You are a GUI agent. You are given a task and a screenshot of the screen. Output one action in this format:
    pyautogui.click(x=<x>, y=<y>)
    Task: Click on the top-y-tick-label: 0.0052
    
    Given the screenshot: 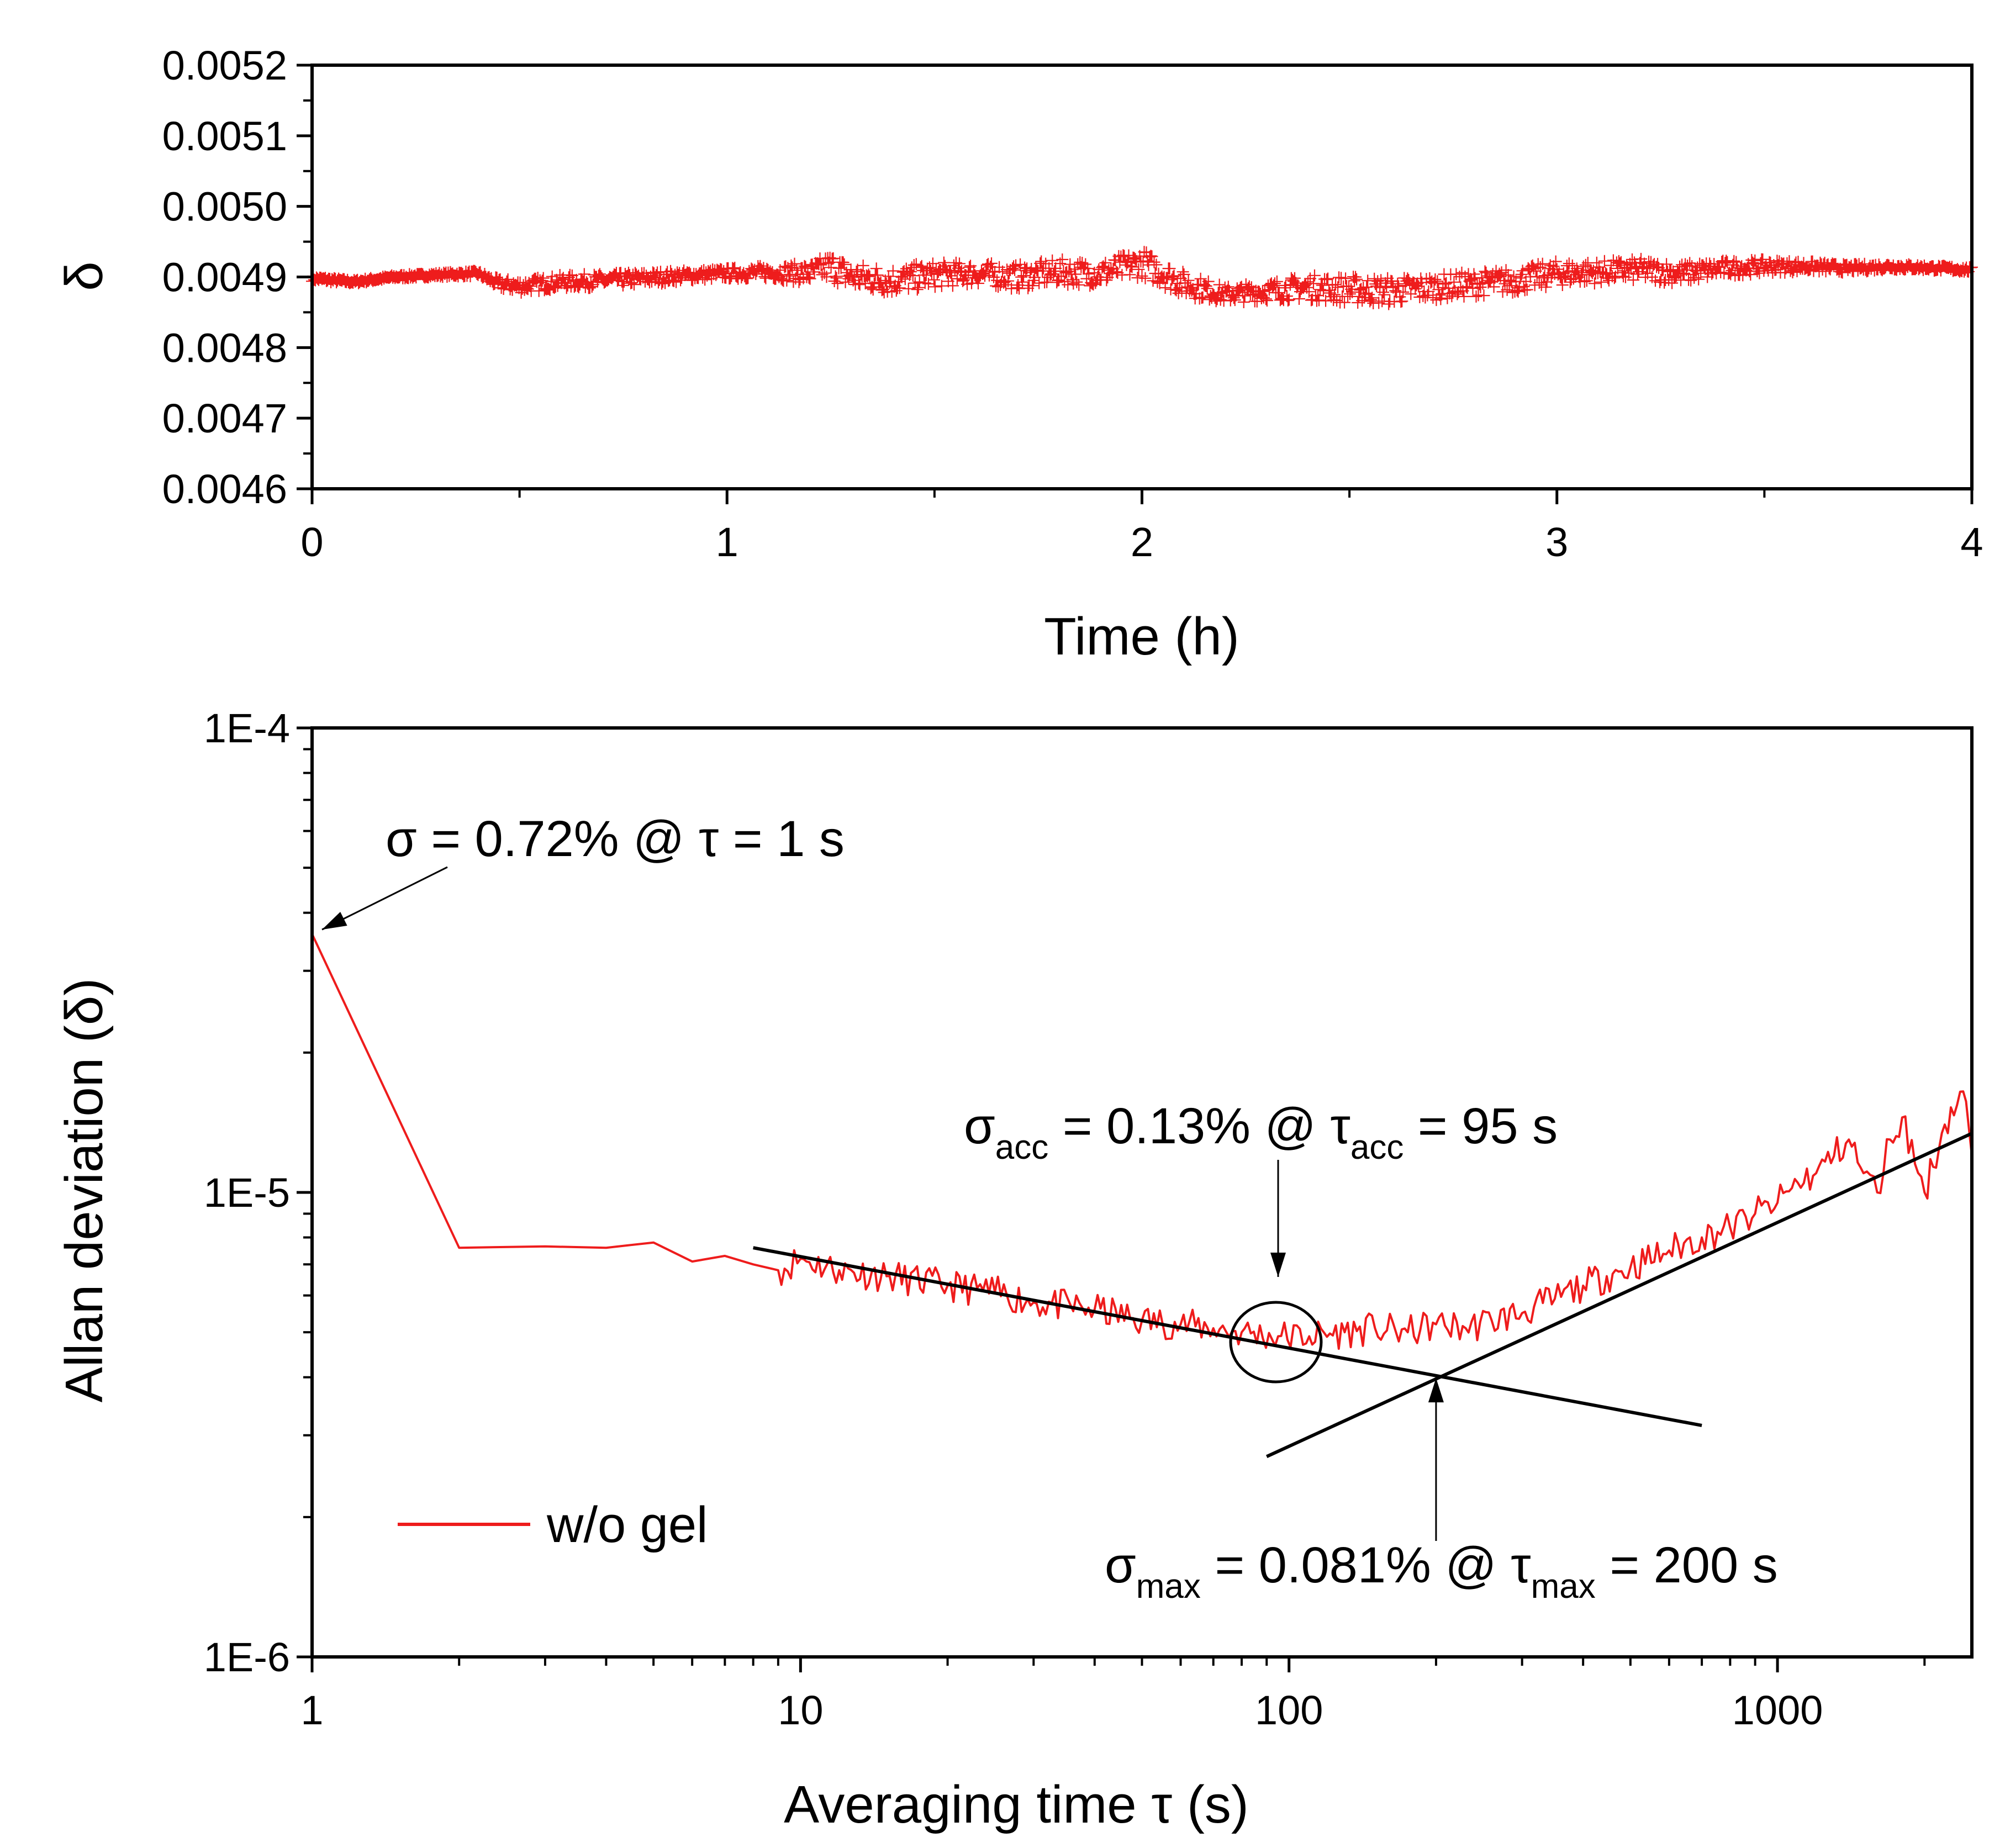 What is the action you would take?
    pyautogui.click(x=224, y=65)
    